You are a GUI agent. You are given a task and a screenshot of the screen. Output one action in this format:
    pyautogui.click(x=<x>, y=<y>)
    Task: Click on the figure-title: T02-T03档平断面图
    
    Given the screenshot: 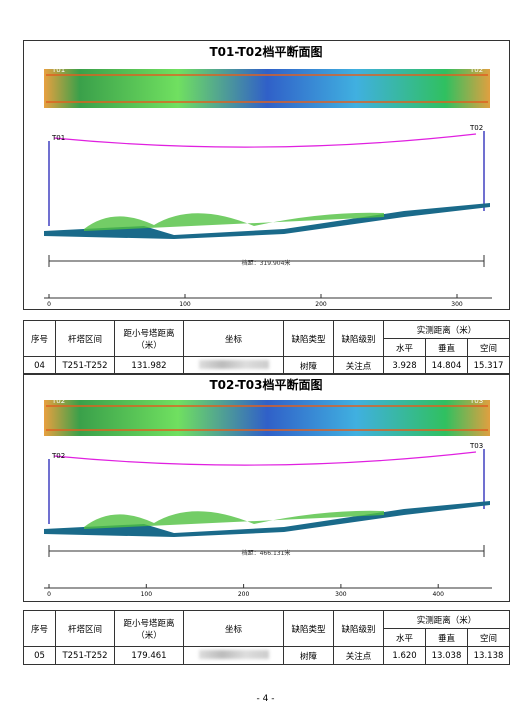 What is the action you would take?
    pyautogui.click(x=266, y=384)
    